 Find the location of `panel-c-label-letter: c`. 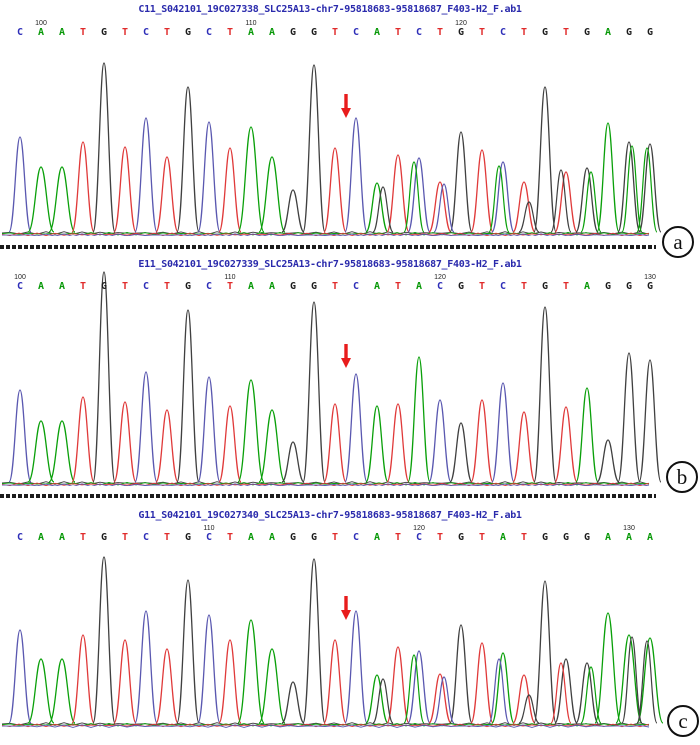

panel-c-label-letter: c is located at coordinates (683, 720).